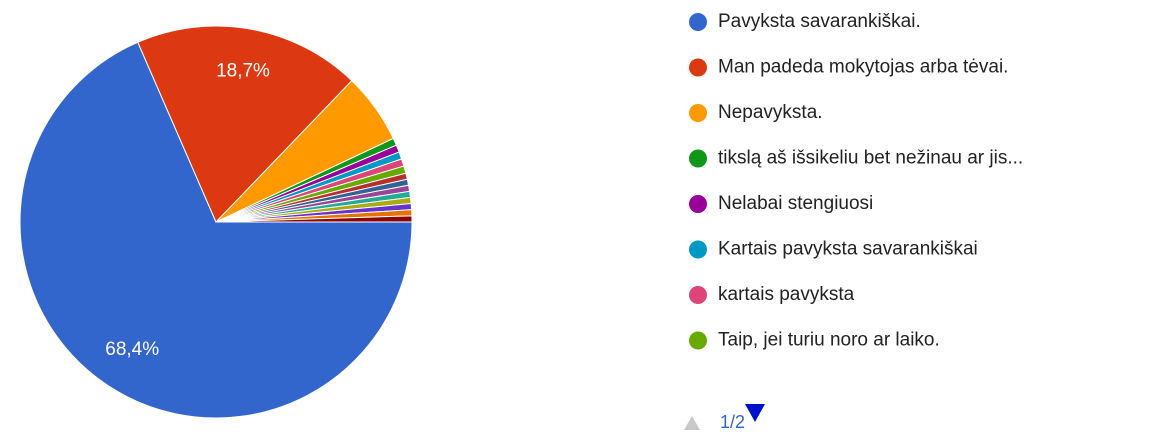 Image resolution: width=1168 pixels, height=434 pixels. What do you see at coordinates (863, 67) in the screenshot?
I see `legend-label: Man padeda mokytojas arba tėvai.` at bounding box center [863, 67].